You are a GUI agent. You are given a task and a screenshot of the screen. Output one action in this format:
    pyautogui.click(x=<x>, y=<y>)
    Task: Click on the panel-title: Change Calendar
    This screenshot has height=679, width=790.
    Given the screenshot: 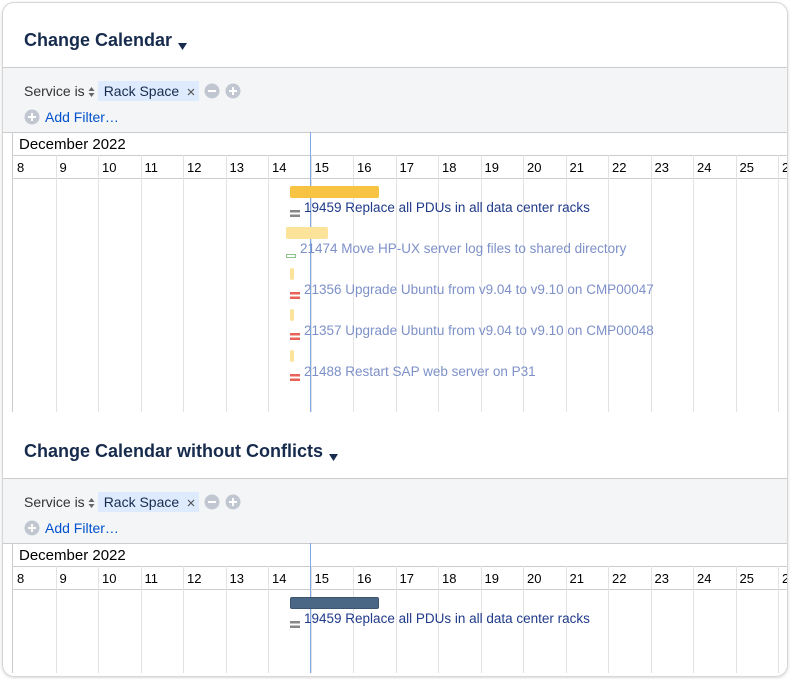 What is the action you would take?
    pyautogui.click(x=98, y=40)
    